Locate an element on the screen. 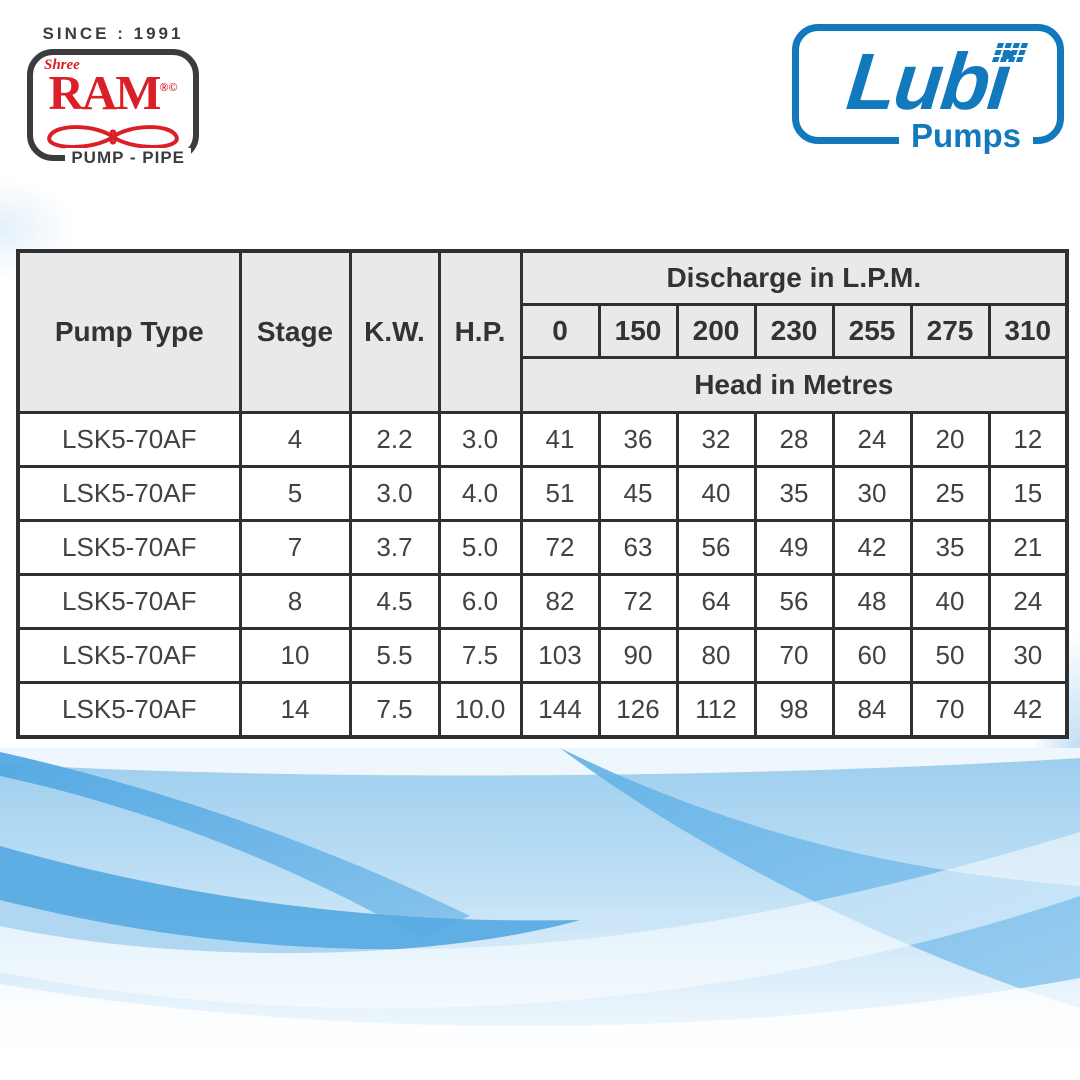 The height and width of the screenshot is (1080, 1080). head-value-cell: 48 is located at coordinates (872, 601).